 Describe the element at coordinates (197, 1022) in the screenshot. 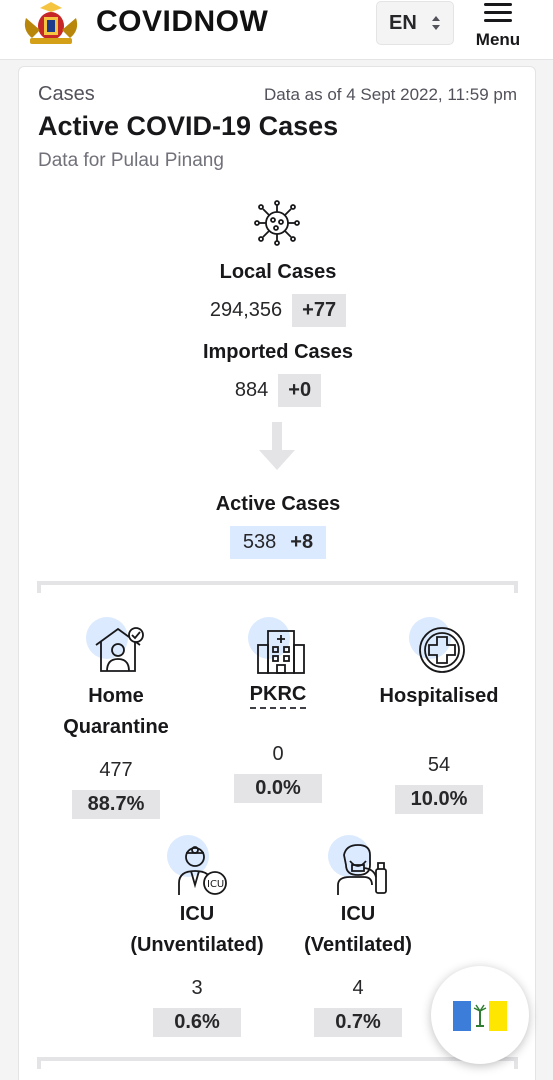

I see `icu-unventilated-pct: 0.6%` at that location.